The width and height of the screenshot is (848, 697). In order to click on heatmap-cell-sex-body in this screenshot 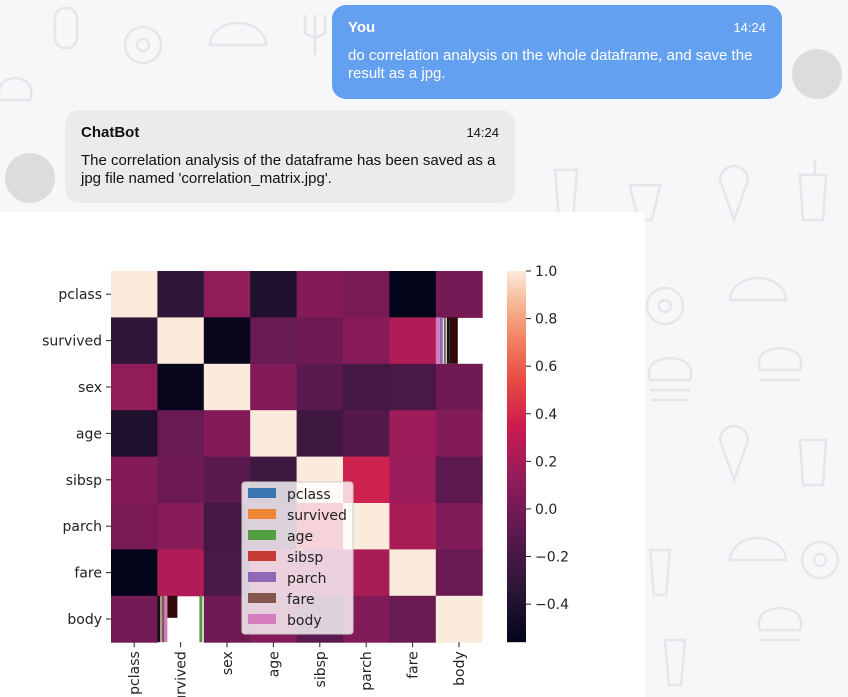, I will do `click(459, 387)`.